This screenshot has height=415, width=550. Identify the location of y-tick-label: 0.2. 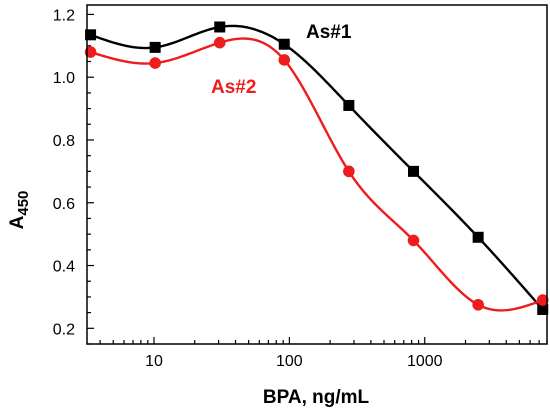
(64, 329).